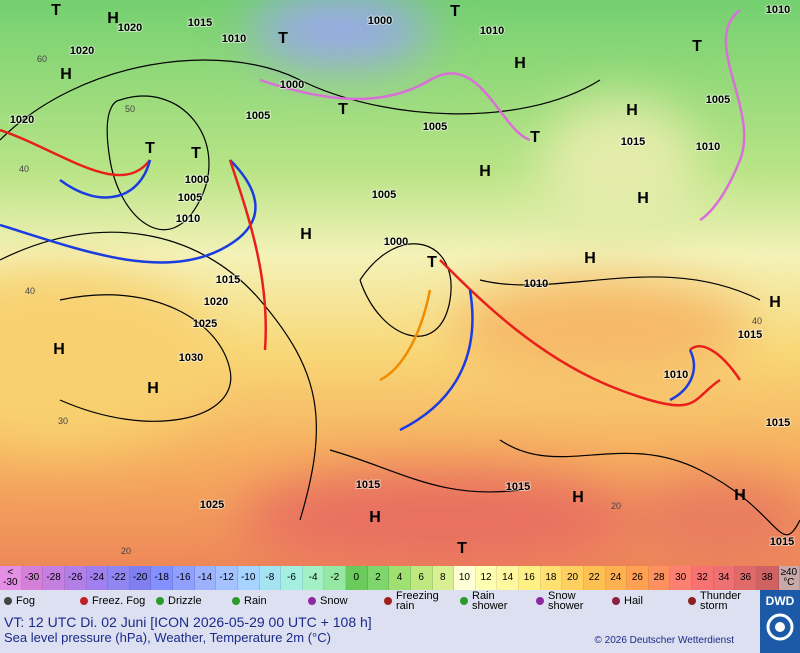 Image resolution: width=800 pixels, height=653 pixels. What do you see at coordinates (566, 601) in the screenshot?
I see `legend-label: Snow shower` at bounding box center [566, 601].